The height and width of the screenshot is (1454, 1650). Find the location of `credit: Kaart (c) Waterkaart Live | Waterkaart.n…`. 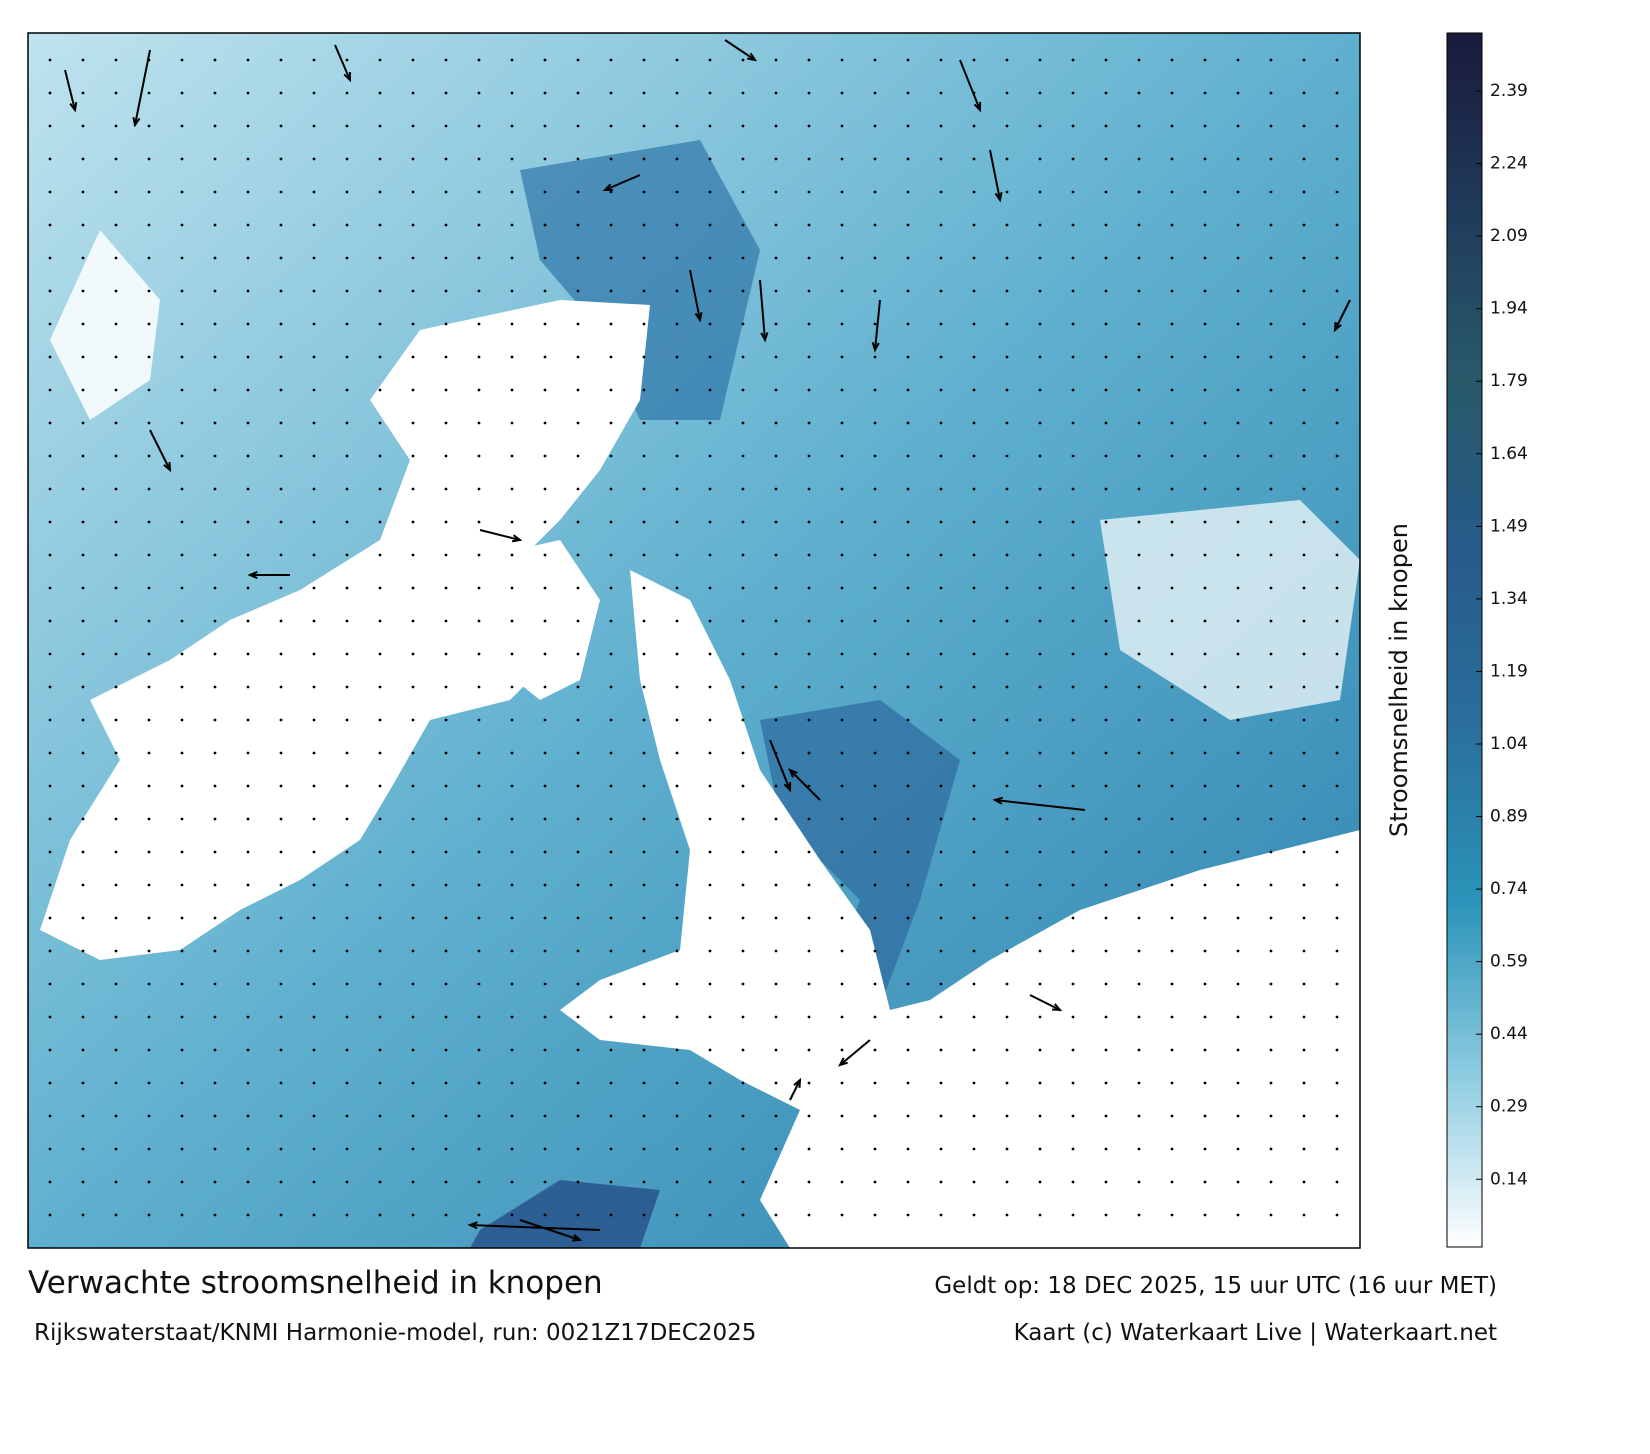

credit: Kaart (c) Waterkaart Live | Waterkaart.n… is located at coordinates (1255, 1333).